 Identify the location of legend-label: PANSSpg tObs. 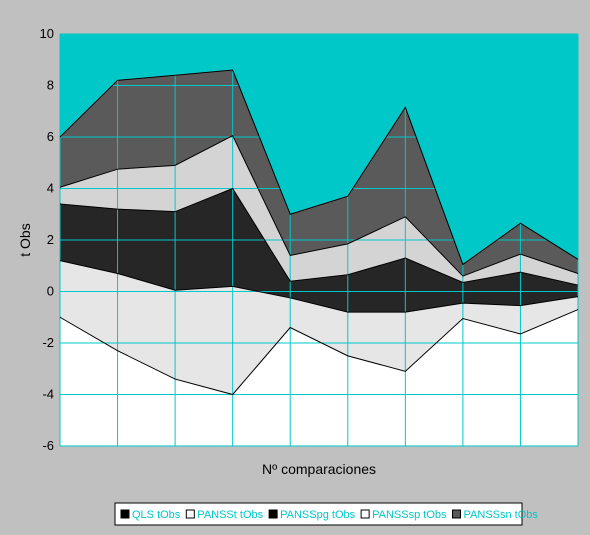
(317, 515).